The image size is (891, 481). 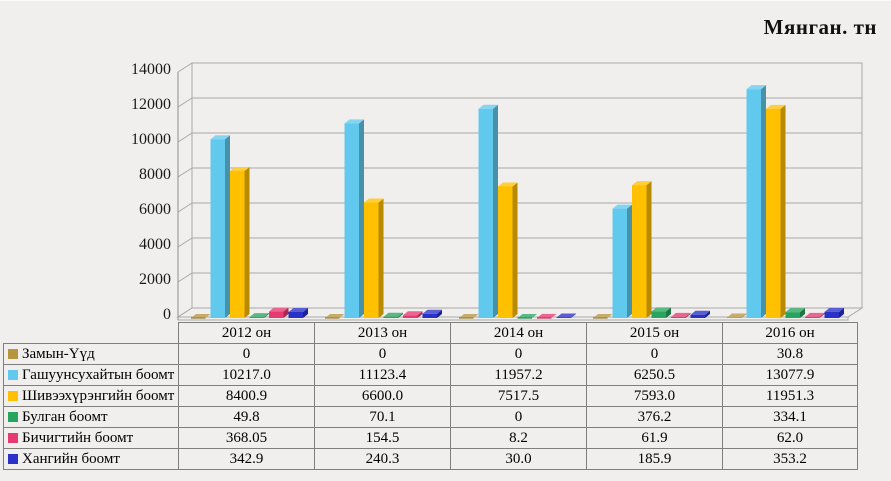 What do you see at coordinates (382, 417) in the screenshot?
I see `value-cell: 70.1` at bounding box center [382, 417].